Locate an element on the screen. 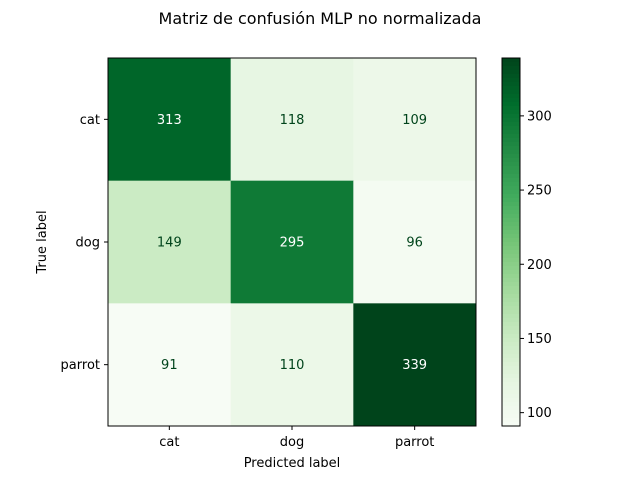 Image resolution: width=640 pixels, height=485 pixels. cell-value-label: 118 is located at coordinates (292, 120).